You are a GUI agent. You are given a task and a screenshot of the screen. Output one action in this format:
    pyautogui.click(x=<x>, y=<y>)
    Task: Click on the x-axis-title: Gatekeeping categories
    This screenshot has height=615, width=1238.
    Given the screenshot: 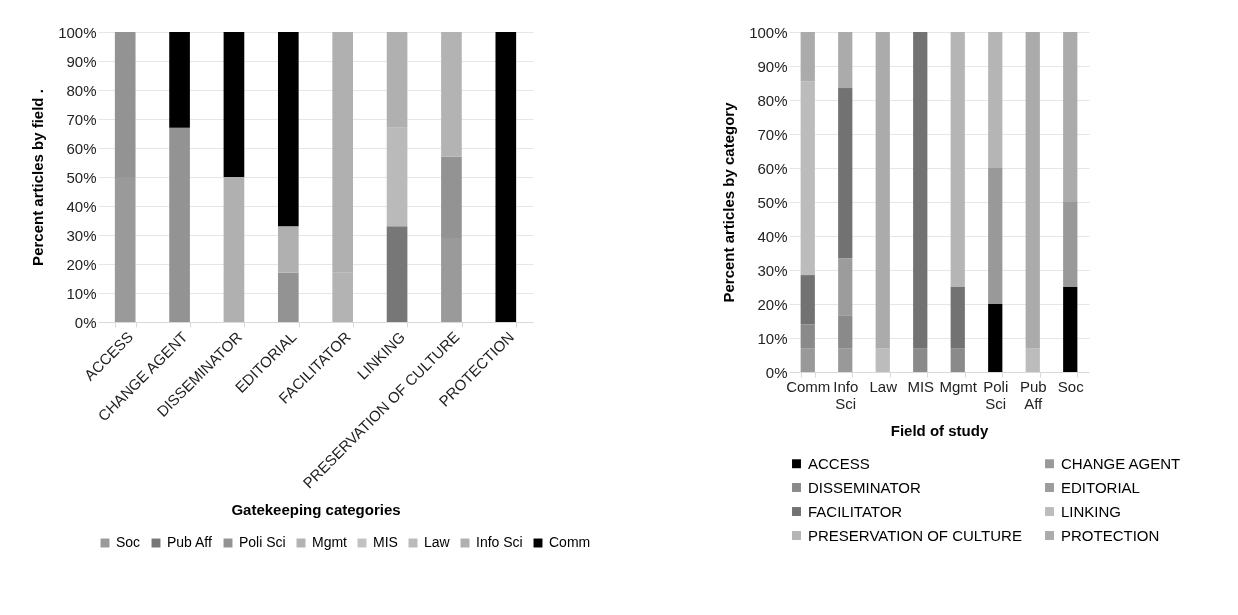 What is the action you would take?
    pyautogui.click(x=316, y=510)
    